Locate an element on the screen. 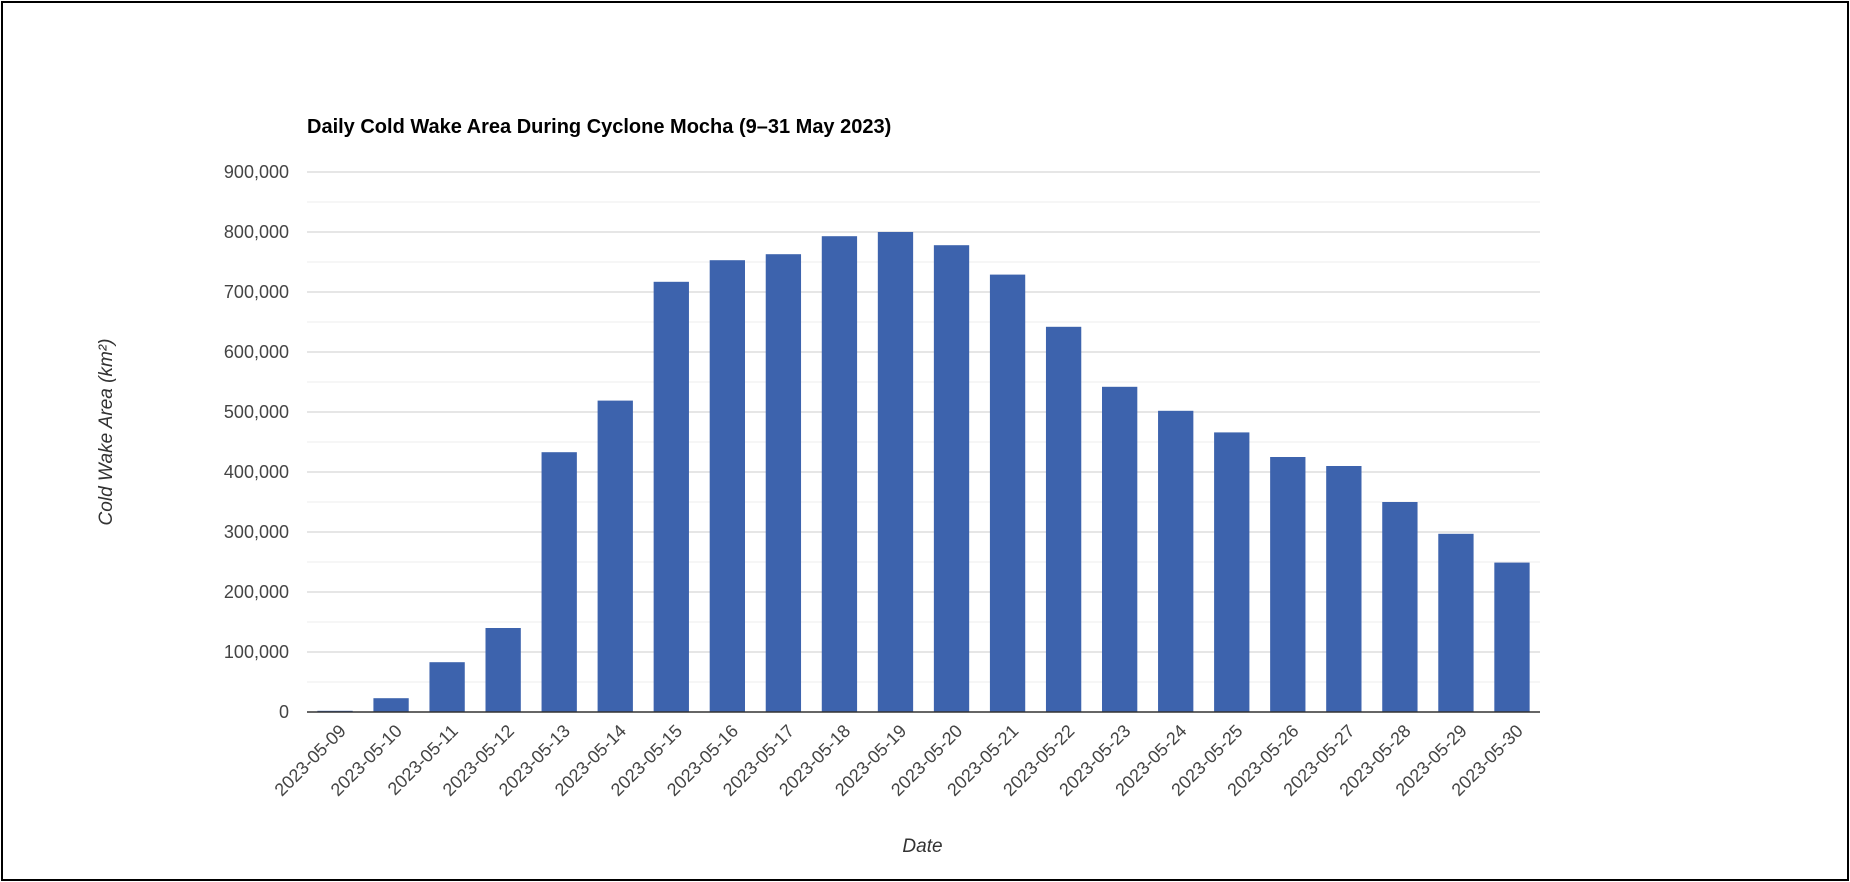  y-tick-label: 500,000 is located at coordinates (256, 412).